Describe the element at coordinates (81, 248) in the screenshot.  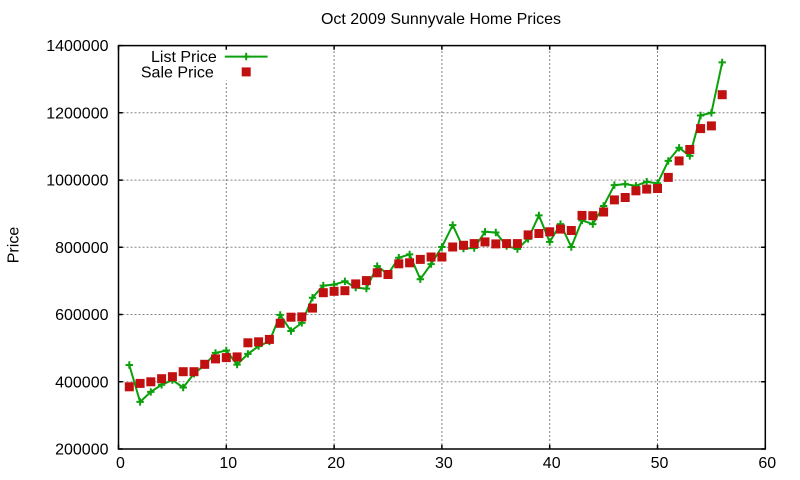
I see `svg-text: 800000` at that location.